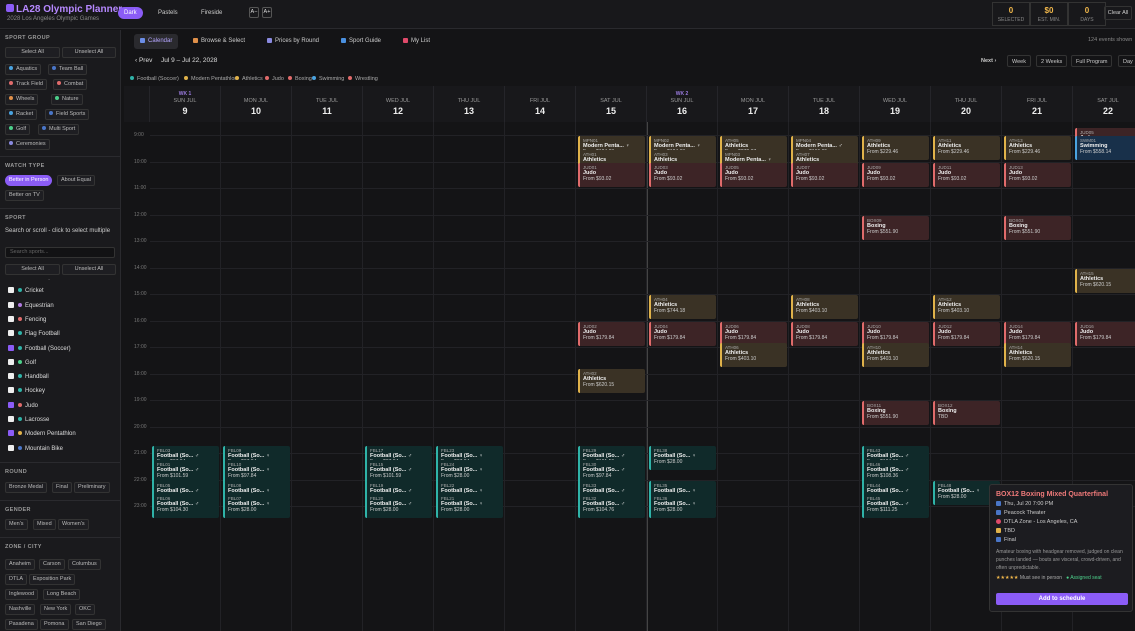 The image size is (1135, 631). What do you see at coordinates (1019, 61) in the screenshot?
I see `view-week-button: Week` at bounding box center [1019, 61].